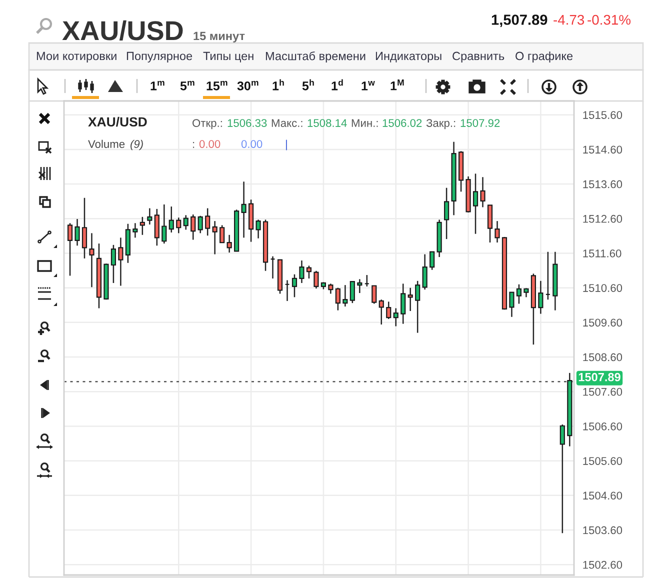 Image resolution: width=665 pixels, height=583 pixels. Describe the element at coordinates (327, 123) in the screenshot. I see `annotation: 1508.14` at that location.